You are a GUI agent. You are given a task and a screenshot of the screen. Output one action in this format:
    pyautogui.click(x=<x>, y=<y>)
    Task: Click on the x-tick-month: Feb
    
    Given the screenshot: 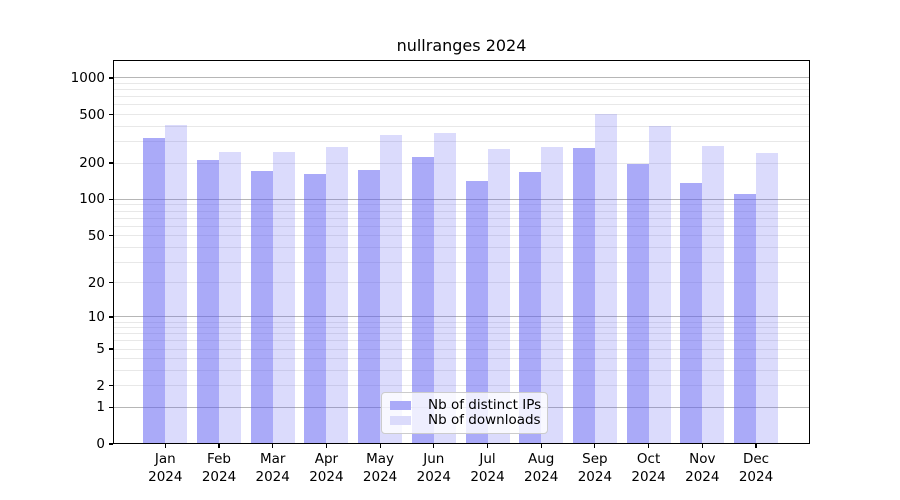 What is the action you would take?
    pyautogui.click(x=219, y=459)
    